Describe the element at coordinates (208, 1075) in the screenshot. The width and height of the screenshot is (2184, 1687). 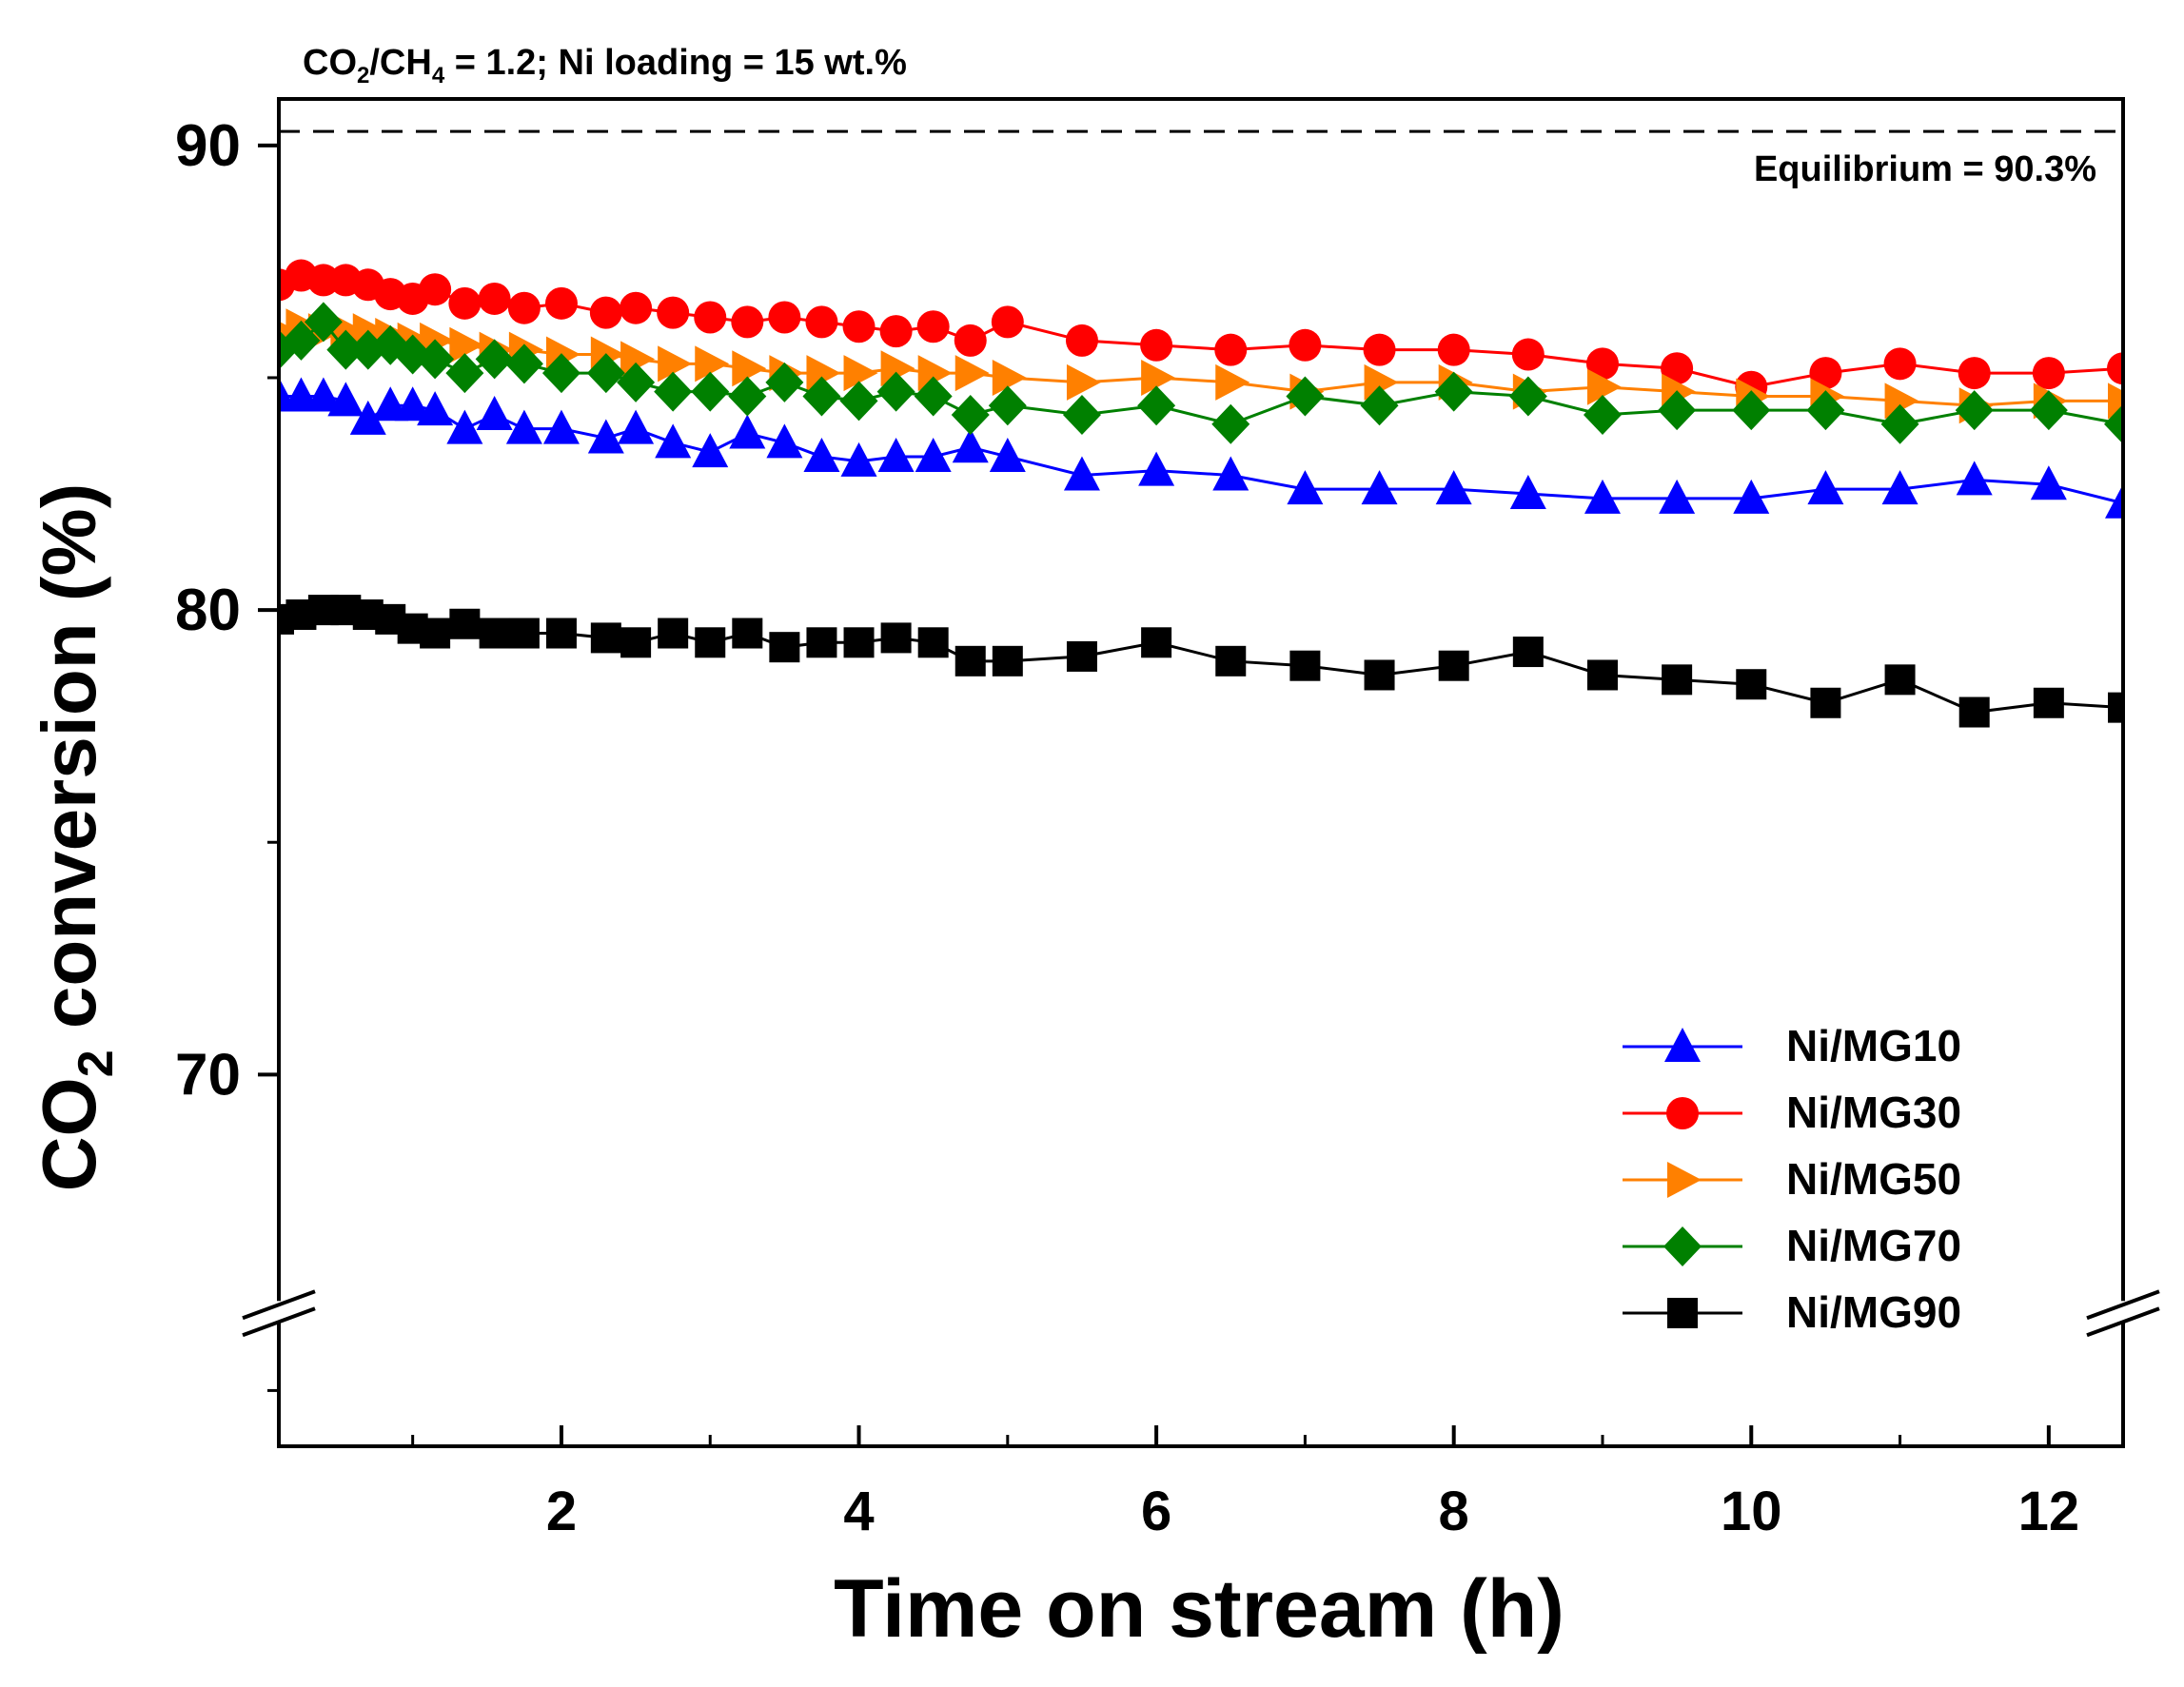
I see `y-tick-label: 70` at that location.